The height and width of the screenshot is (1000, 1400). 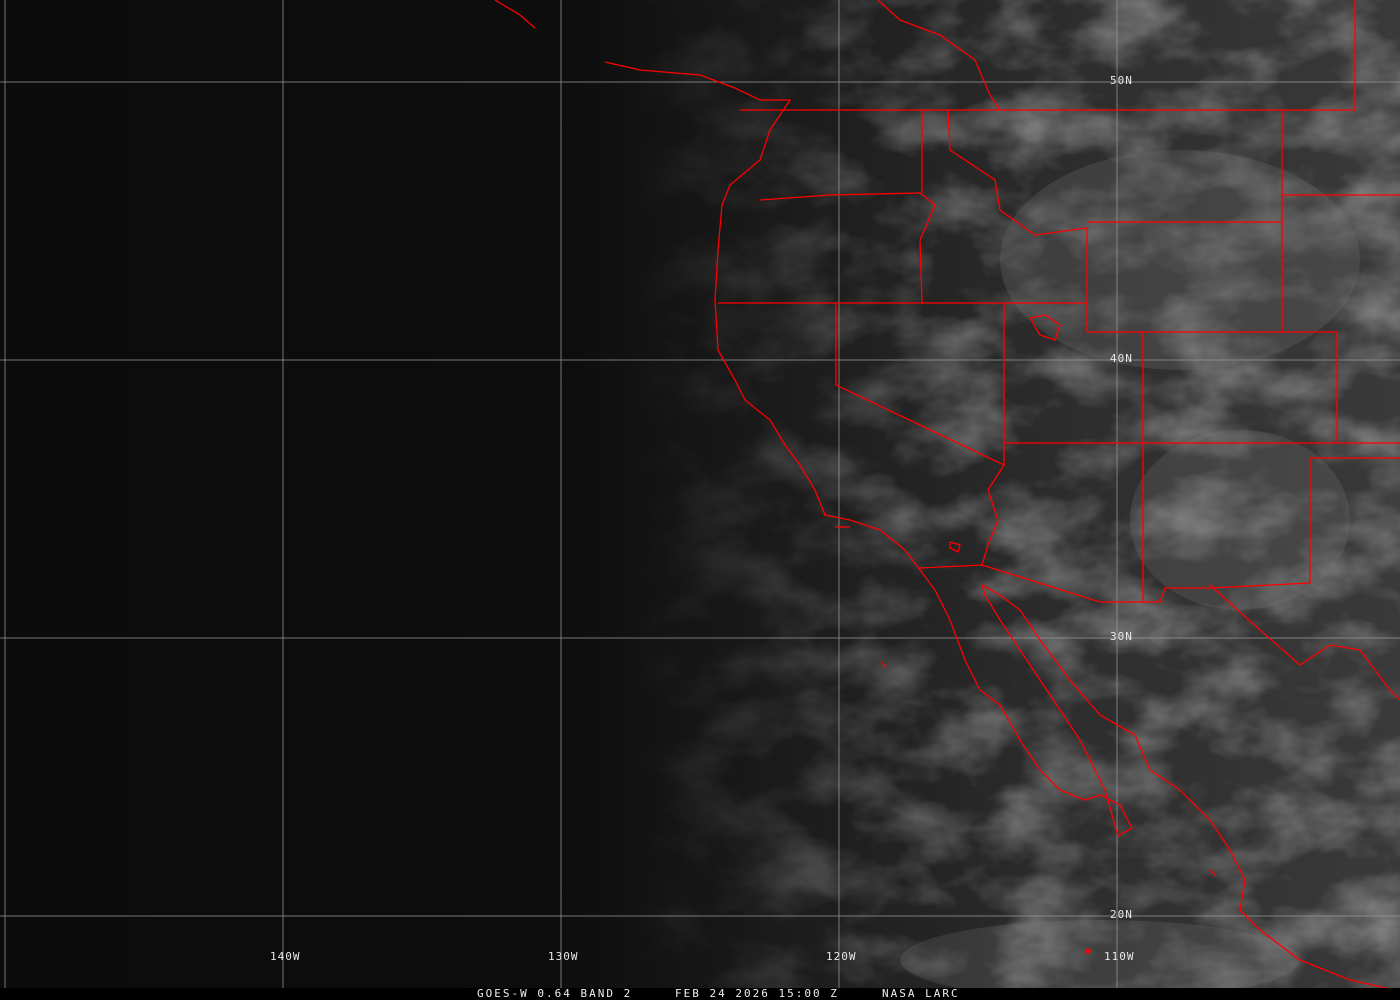 I want to click on coastline-gulf-of-mexico, so click(x=1304, y=642).